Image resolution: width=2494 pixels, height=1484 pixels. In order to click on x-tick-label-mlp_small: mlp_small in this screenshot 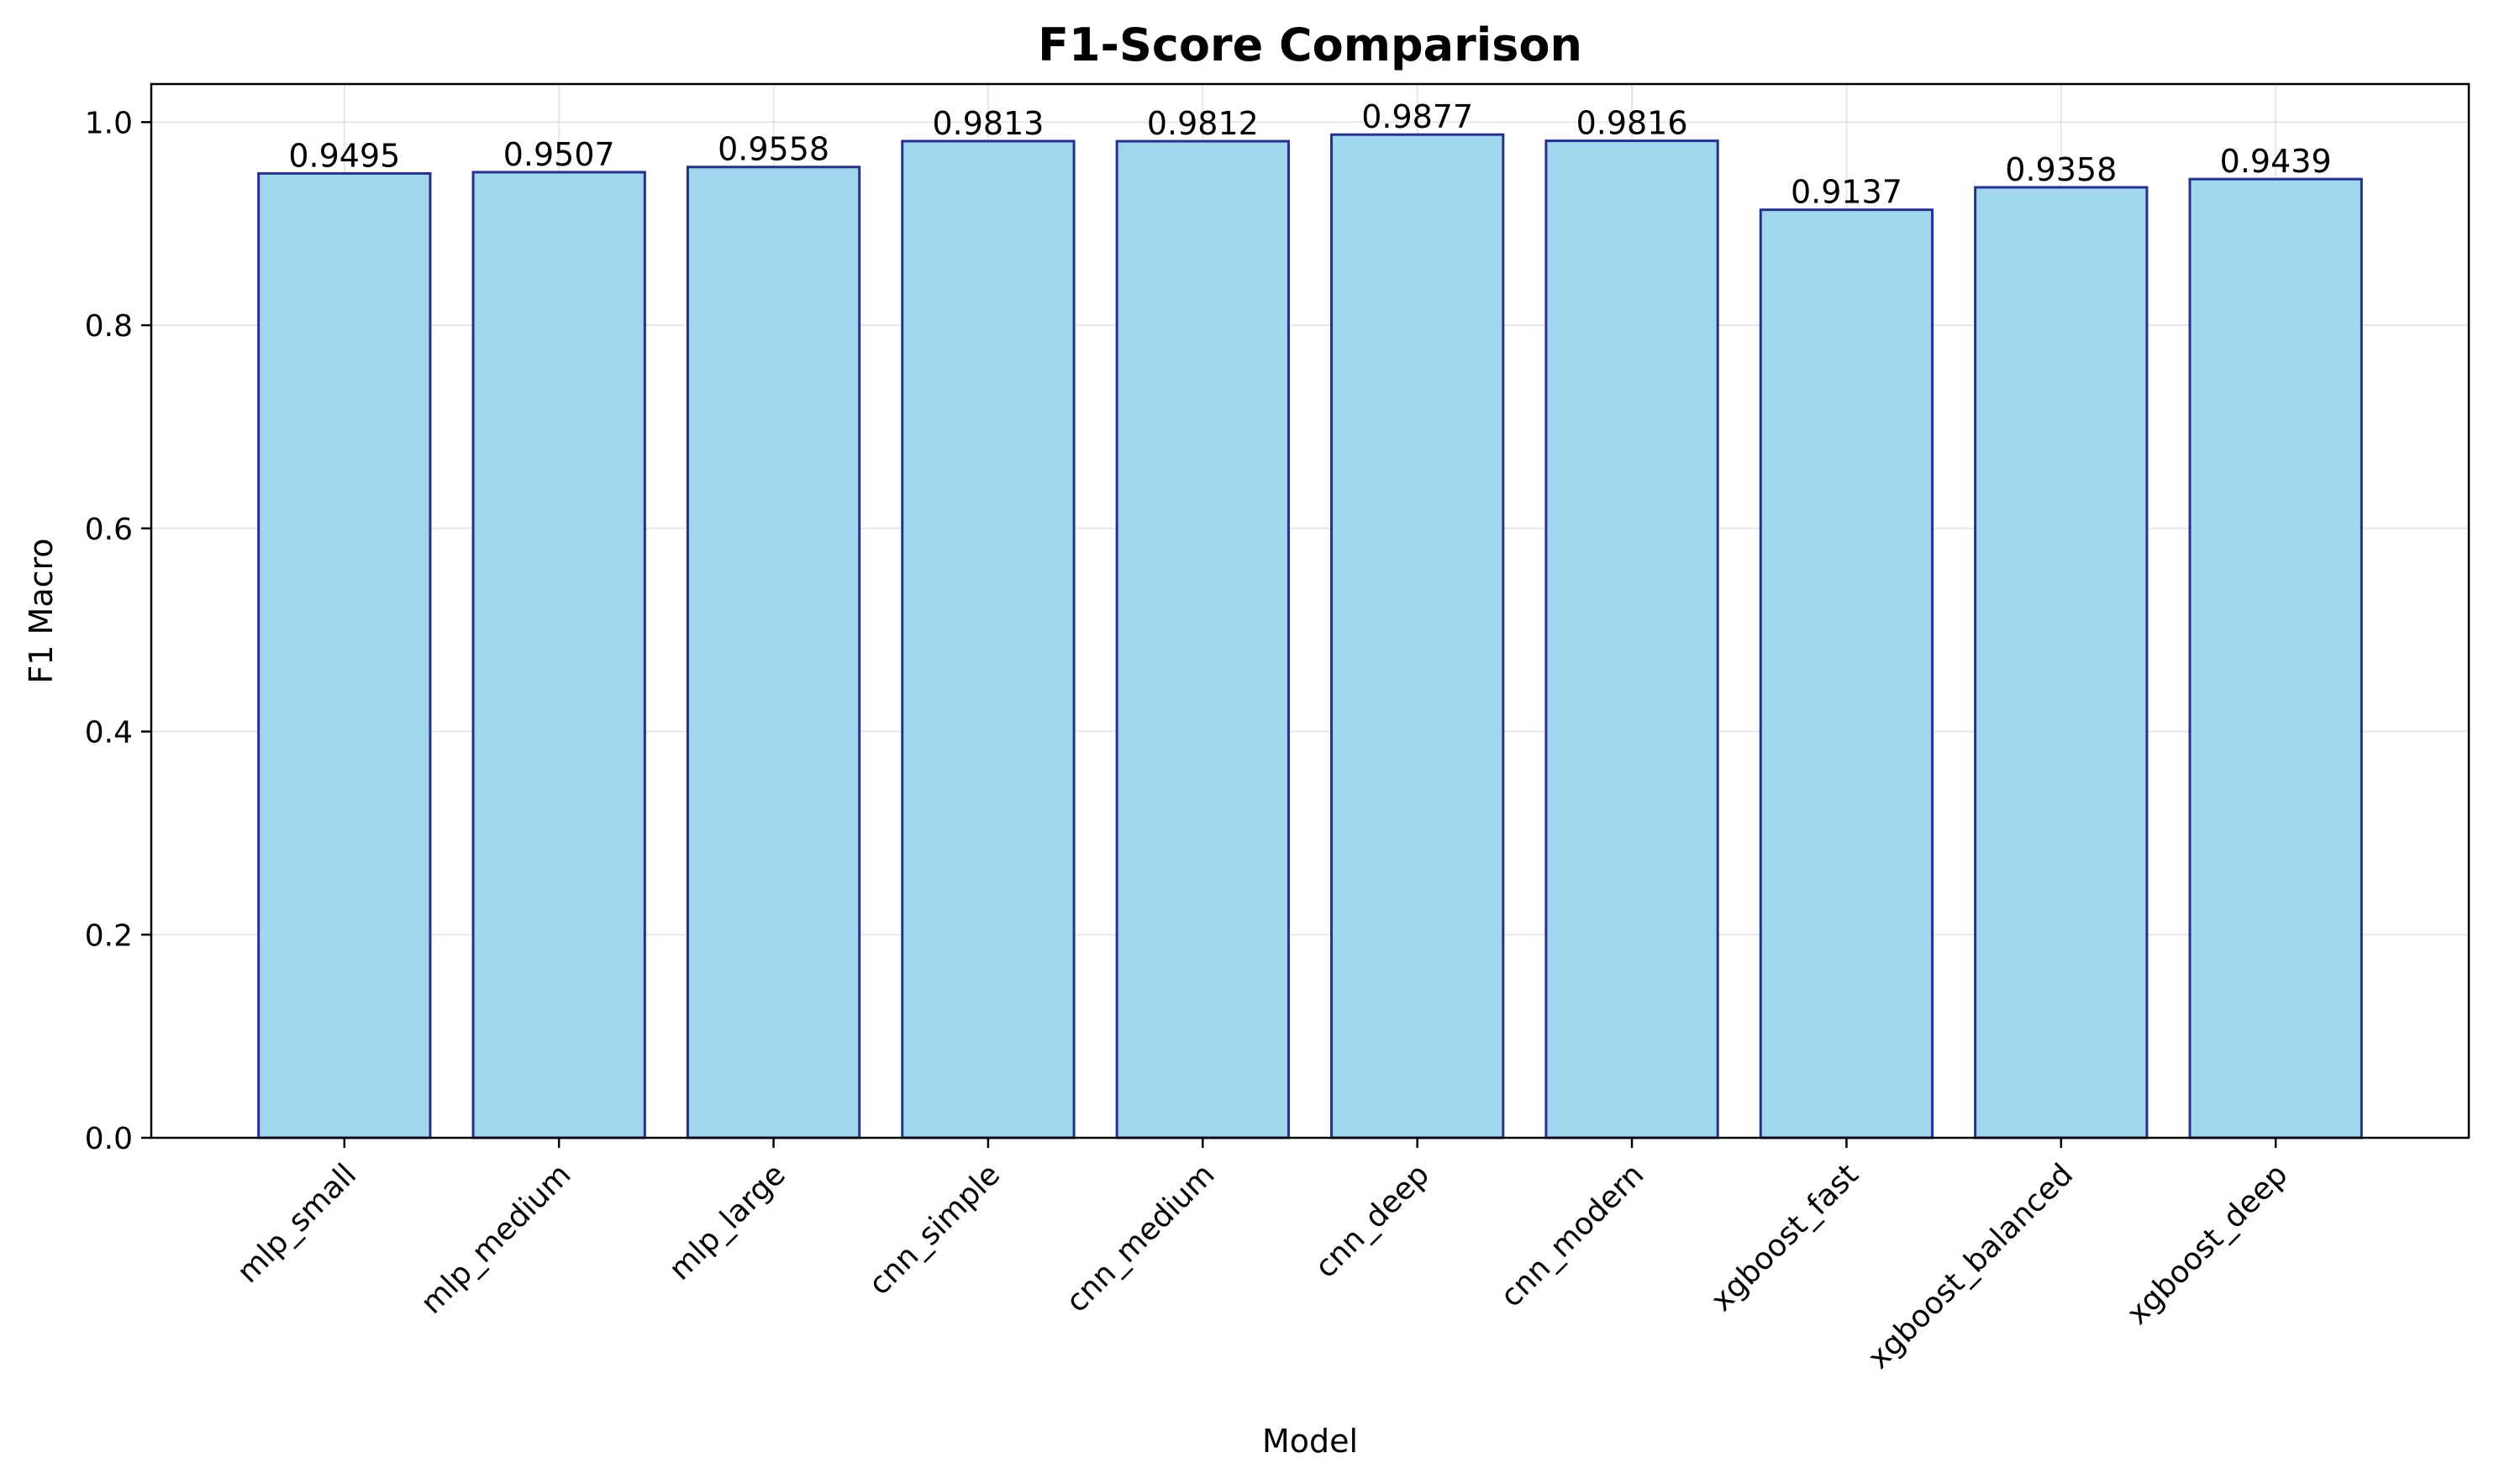, I will do `click(297, 1224)`.